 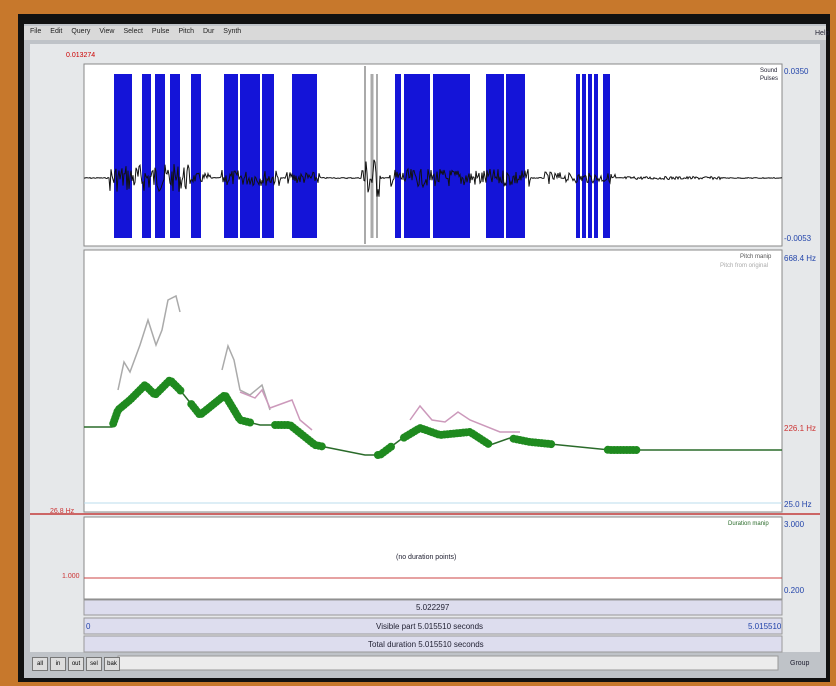 I want to click on cursor-value: 0.013274, so click(x=81, y=55).